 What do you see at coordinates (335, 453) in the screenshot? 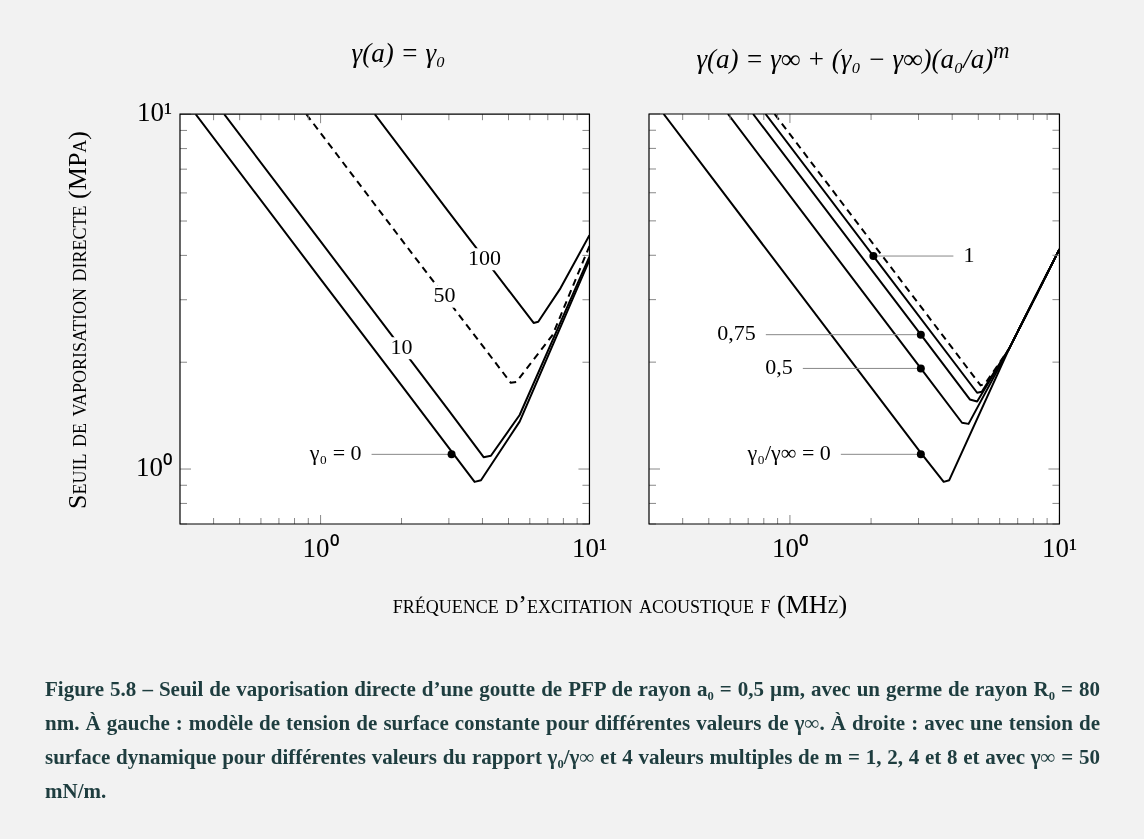
I see `annotation: γ₀ = 0` at bounding box center [335, 453].